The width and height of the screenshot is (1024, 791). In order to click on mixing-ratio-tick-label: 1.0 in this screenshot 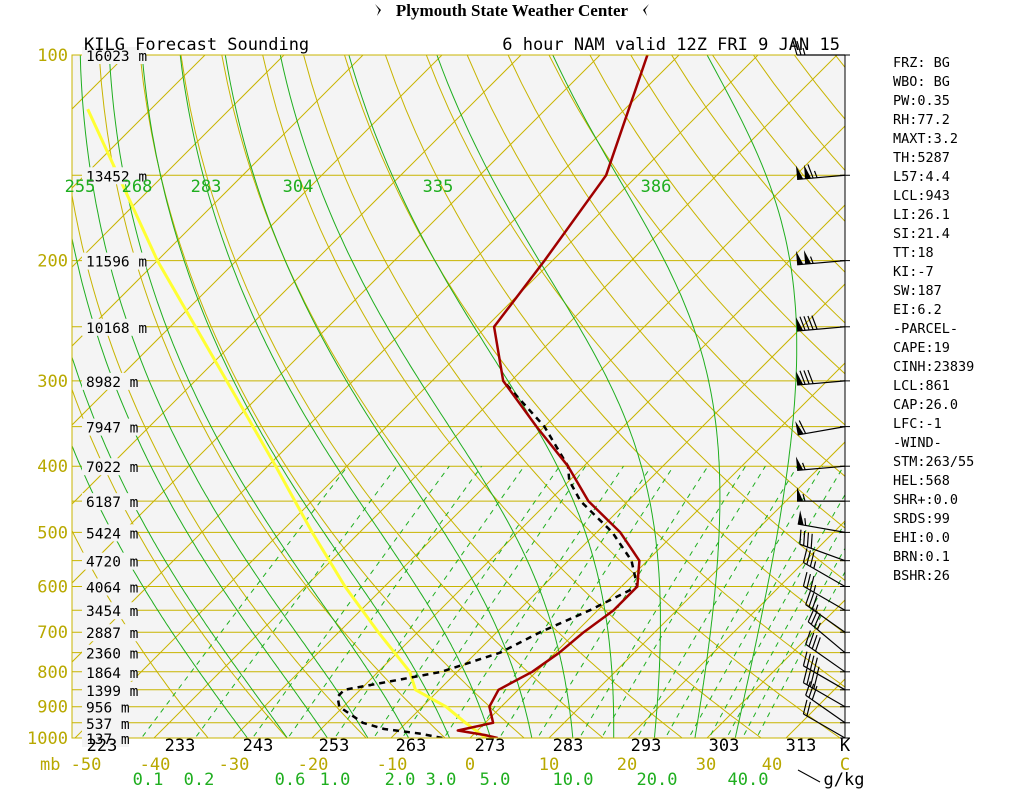, I will do `click(335, 780)`.